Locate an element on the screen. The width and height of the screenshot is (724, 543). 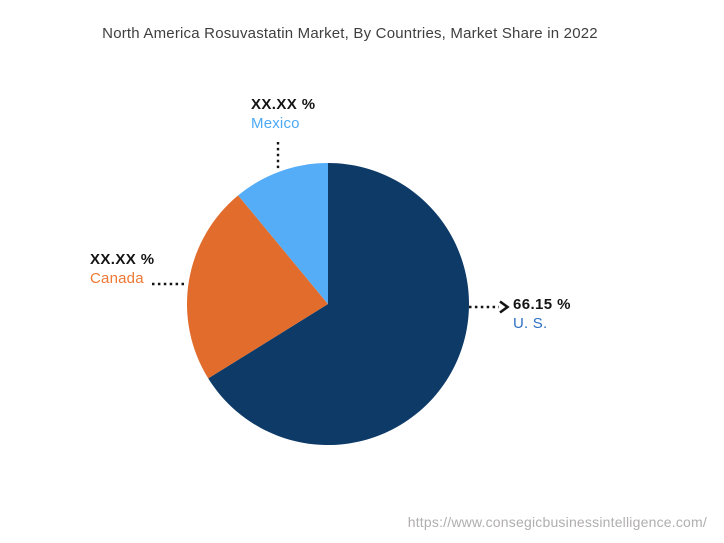
us-label: 66.15 % U. S. is located at coordinates (542, 314).